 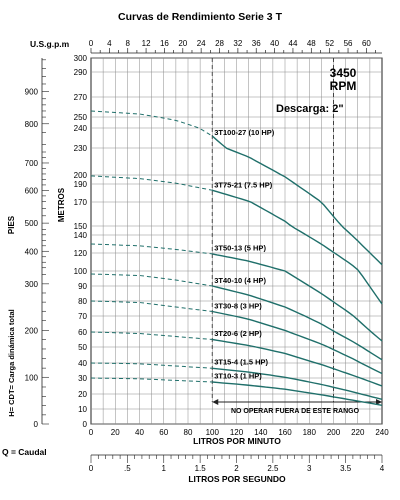 What do you see at coordinates (215, 402) in the screenshot?
I see `range-arrow-left-head` at bounding box center [215, 402].